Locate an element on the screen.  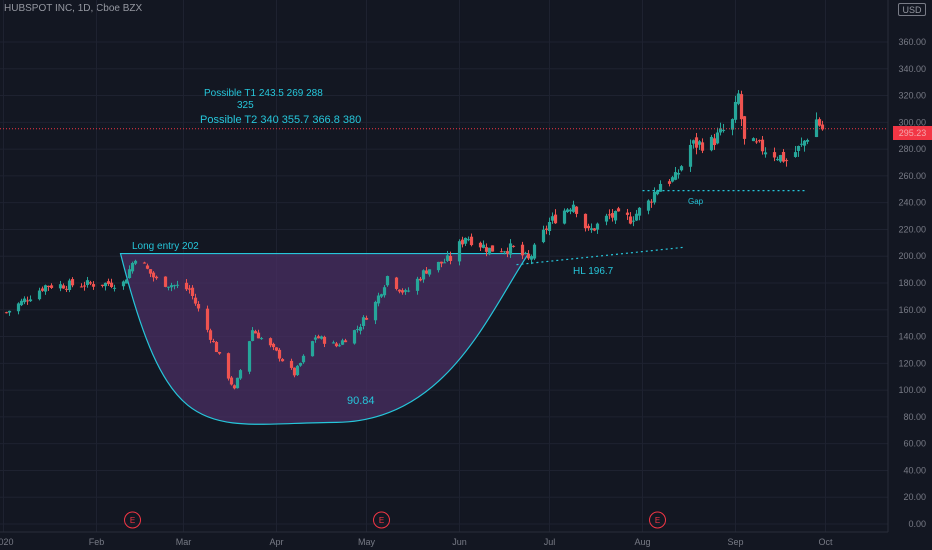
last-price-tag: 295.23 is located at coordinates (912, 133).